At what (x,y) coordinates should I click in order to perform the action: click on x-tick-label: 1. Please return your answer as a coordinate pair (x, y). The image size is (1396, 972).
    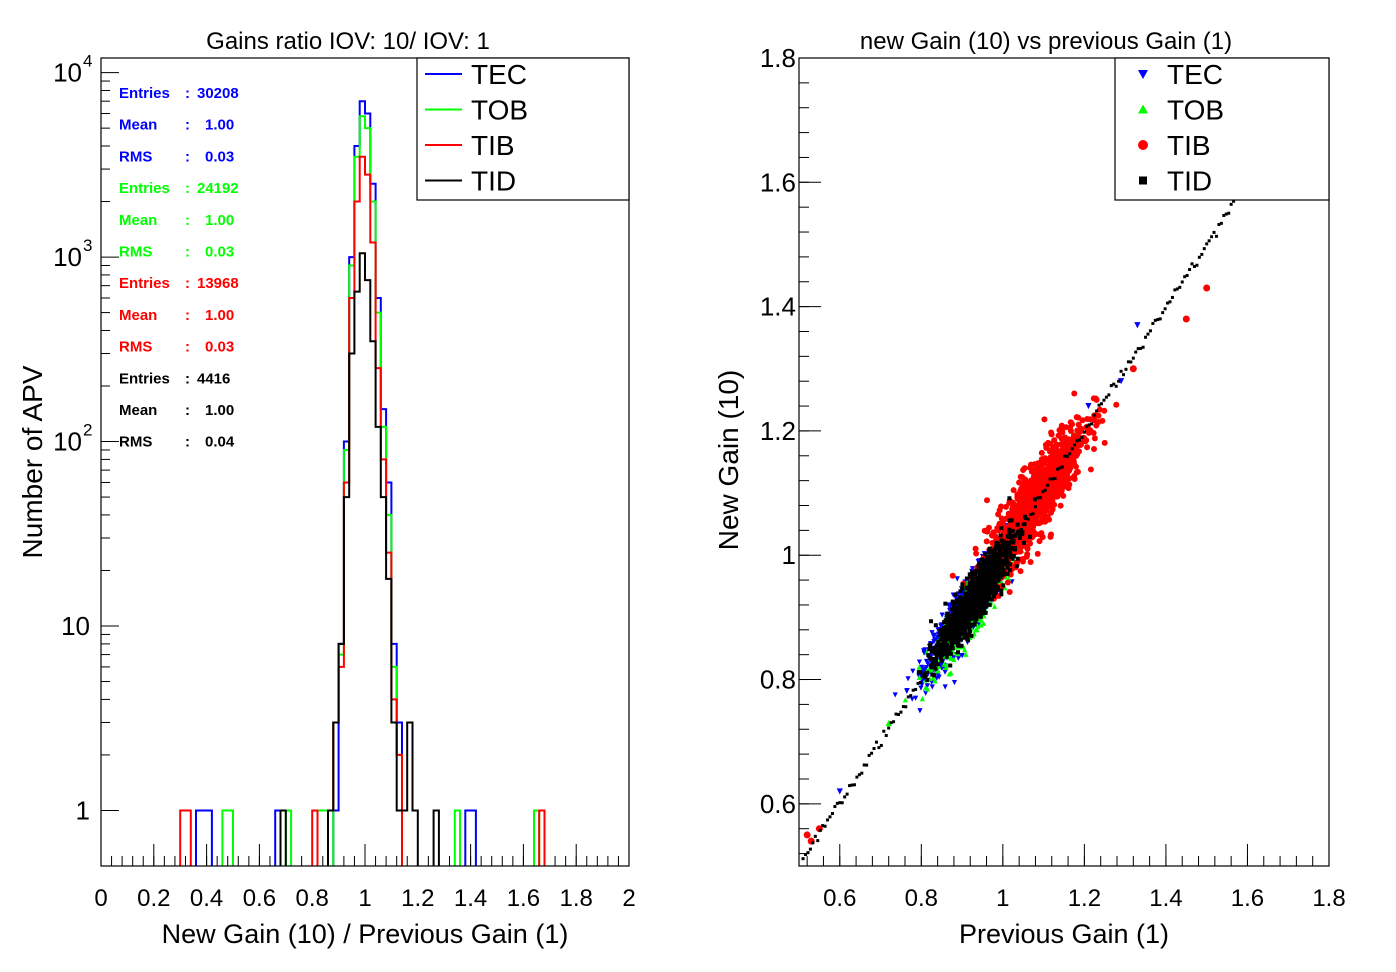
    Looking at the image, I should click on (1002, 898).